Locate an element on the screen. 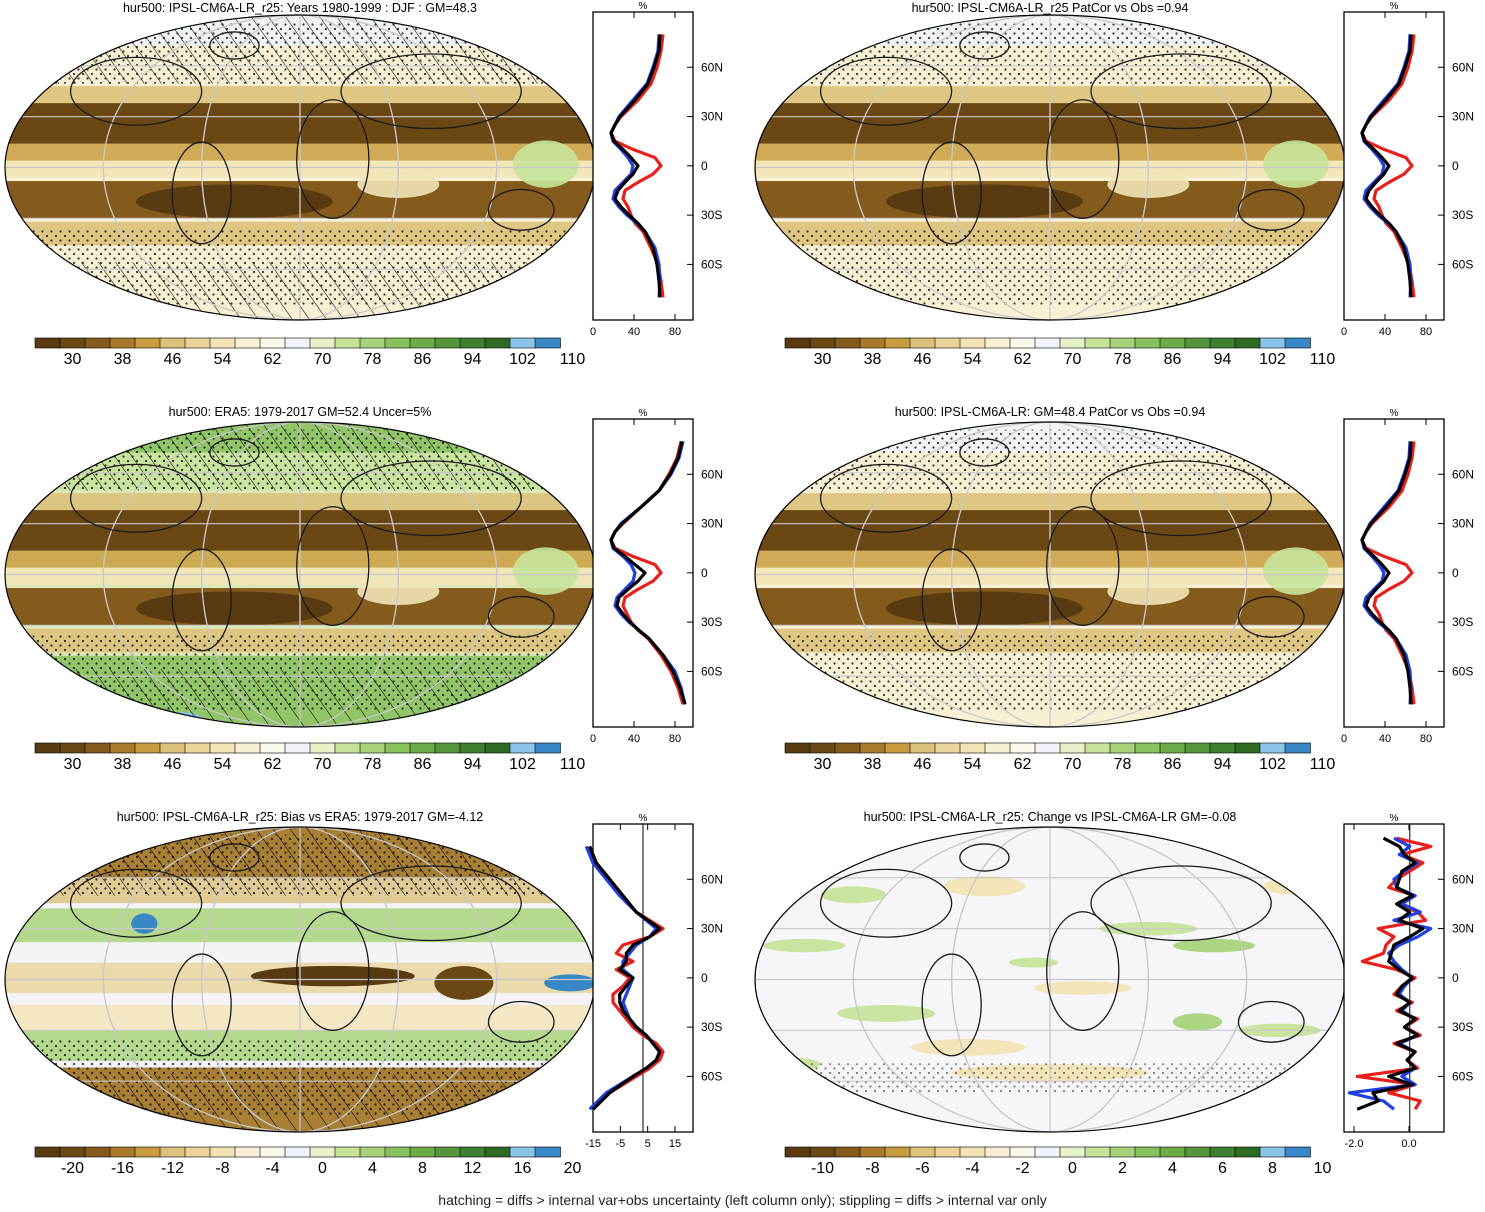 The height and width of the screenshot is (1212, 1485). colorbar-tick-label: 16 is located at coordinates (523, 1168).